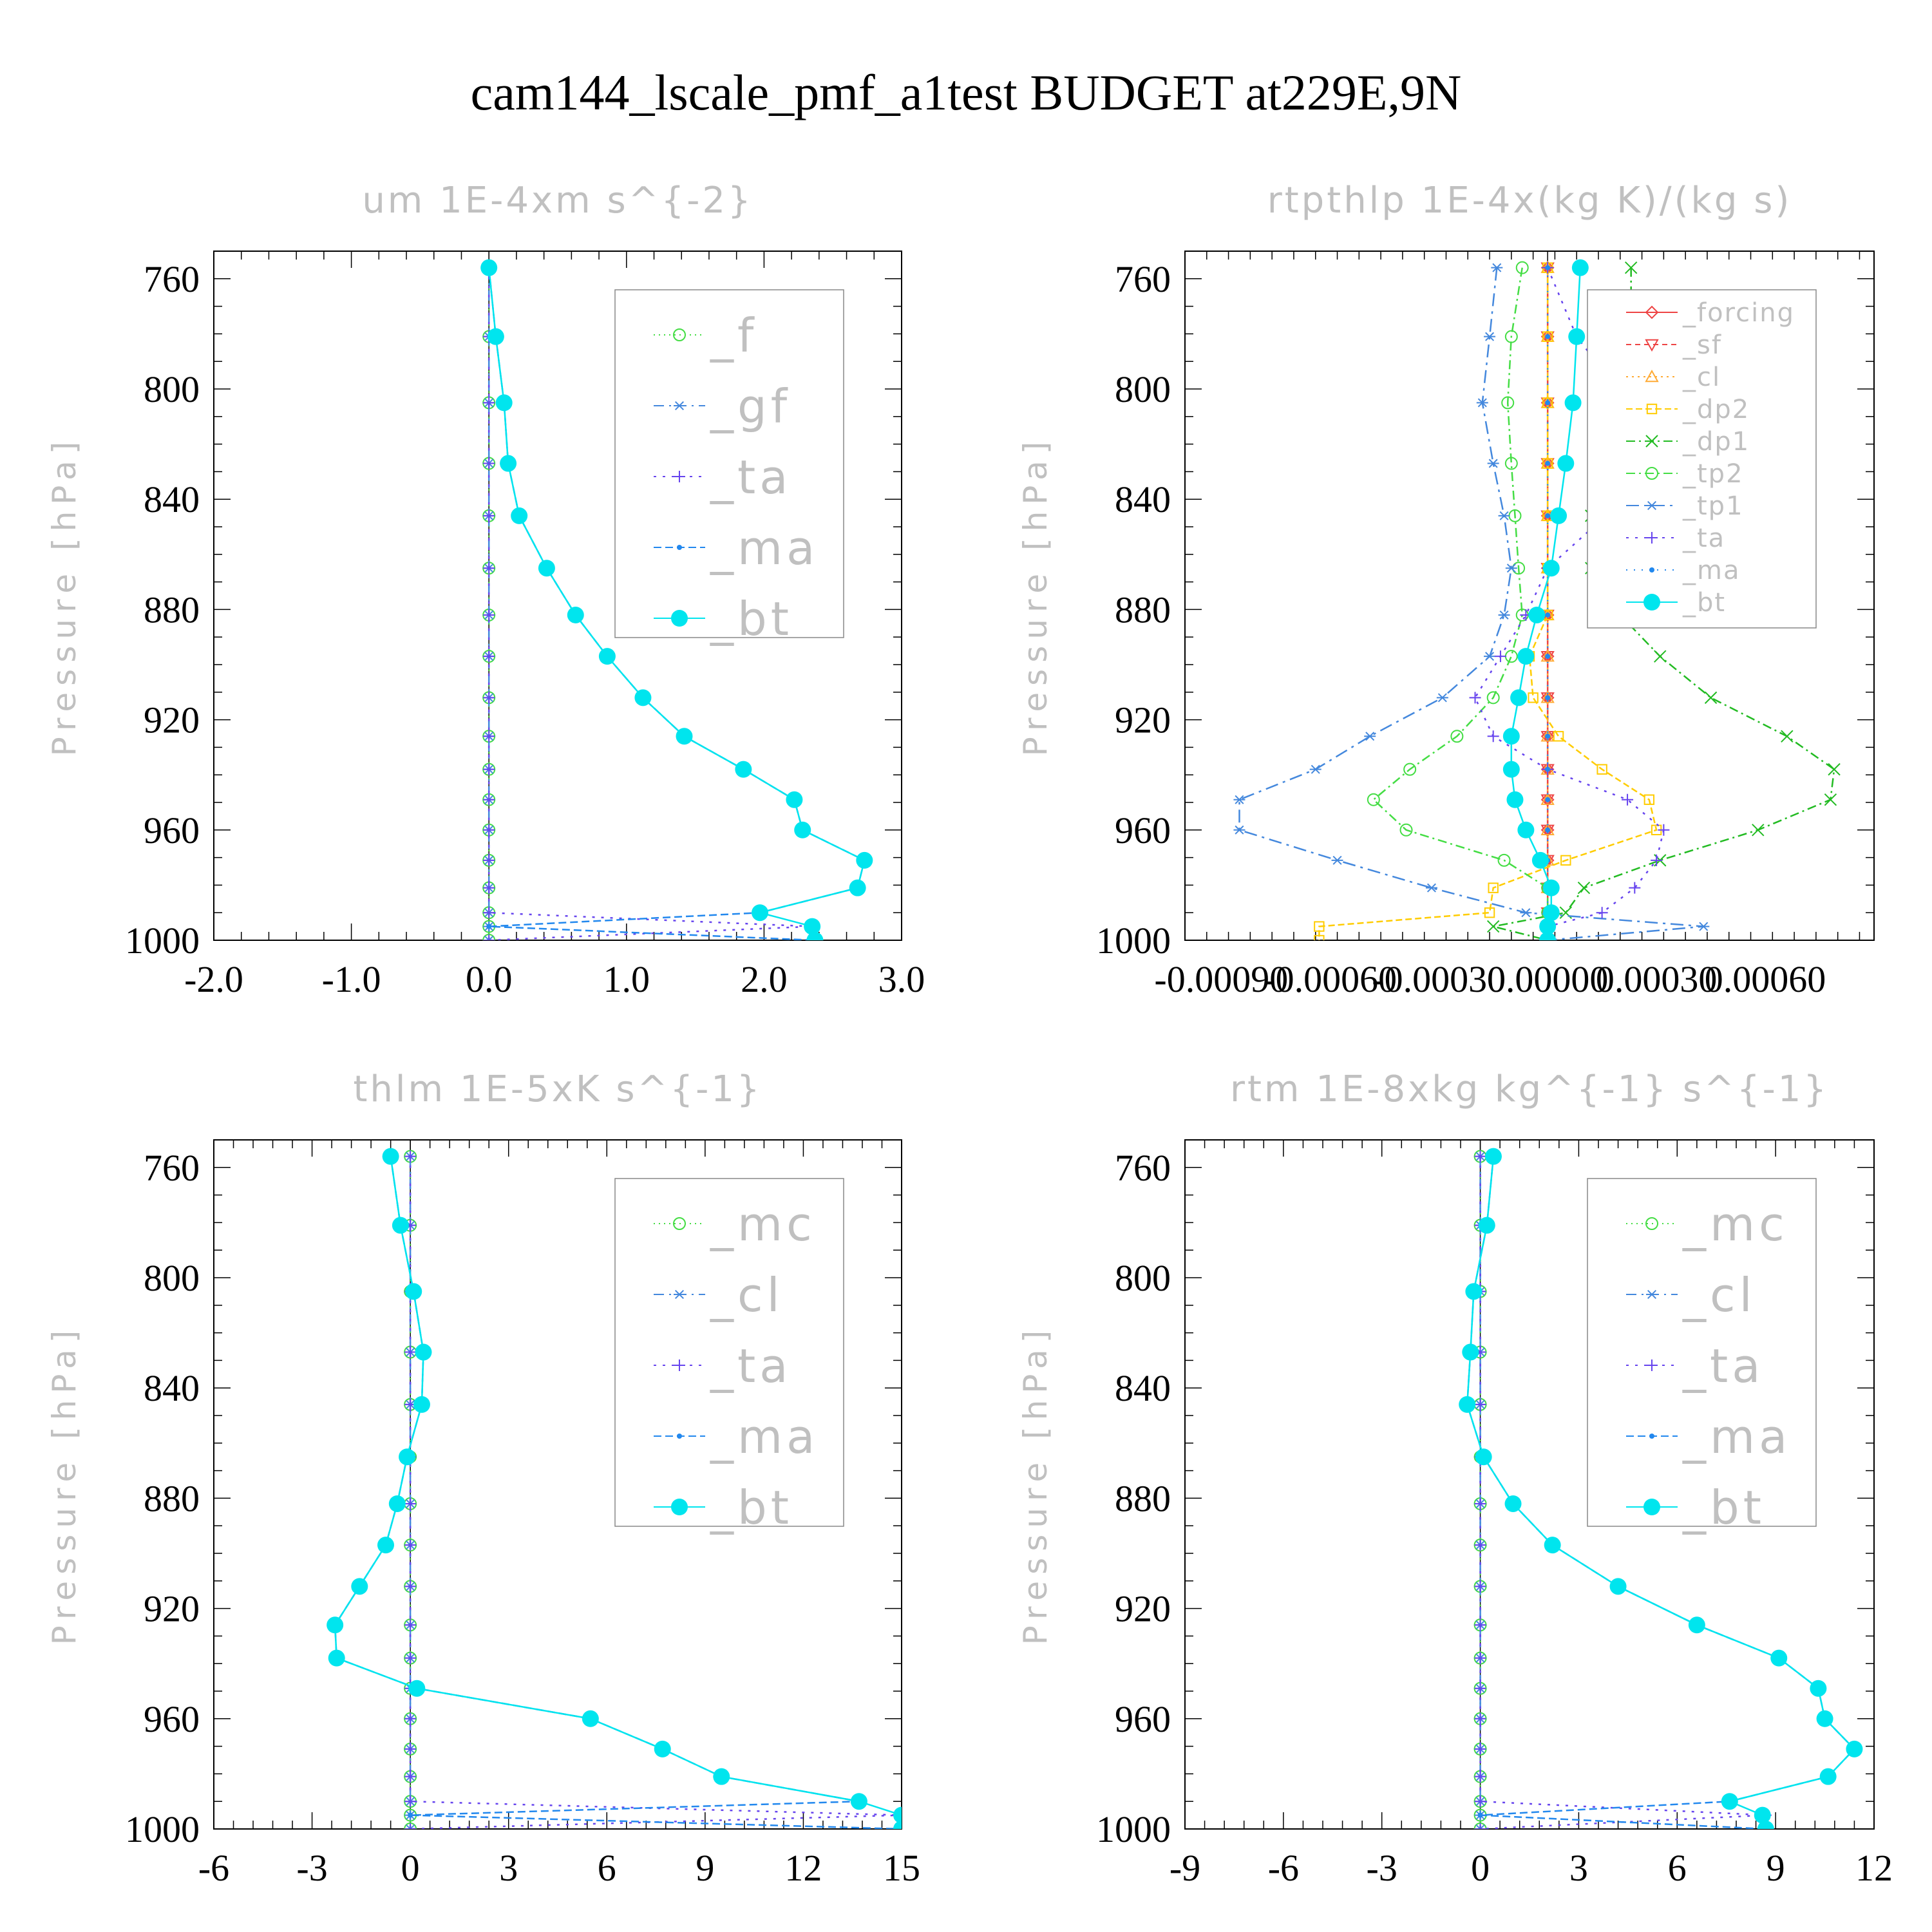  I want to click on legend-label: _ta, so click(1704, 538).